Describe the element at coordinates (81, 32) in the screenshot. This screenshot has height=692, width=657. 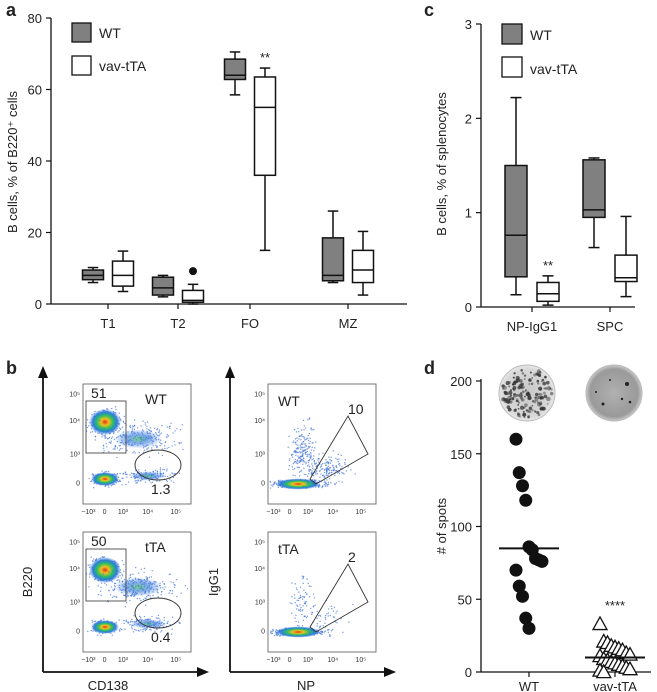
I see `legend-swatch-wt` at that location.